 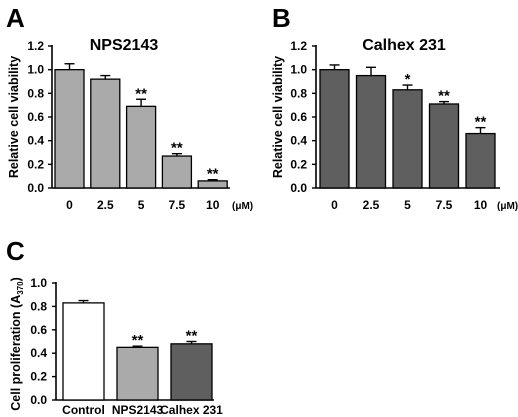 I want to click on panel-label: A, so click(x=15, y=18).